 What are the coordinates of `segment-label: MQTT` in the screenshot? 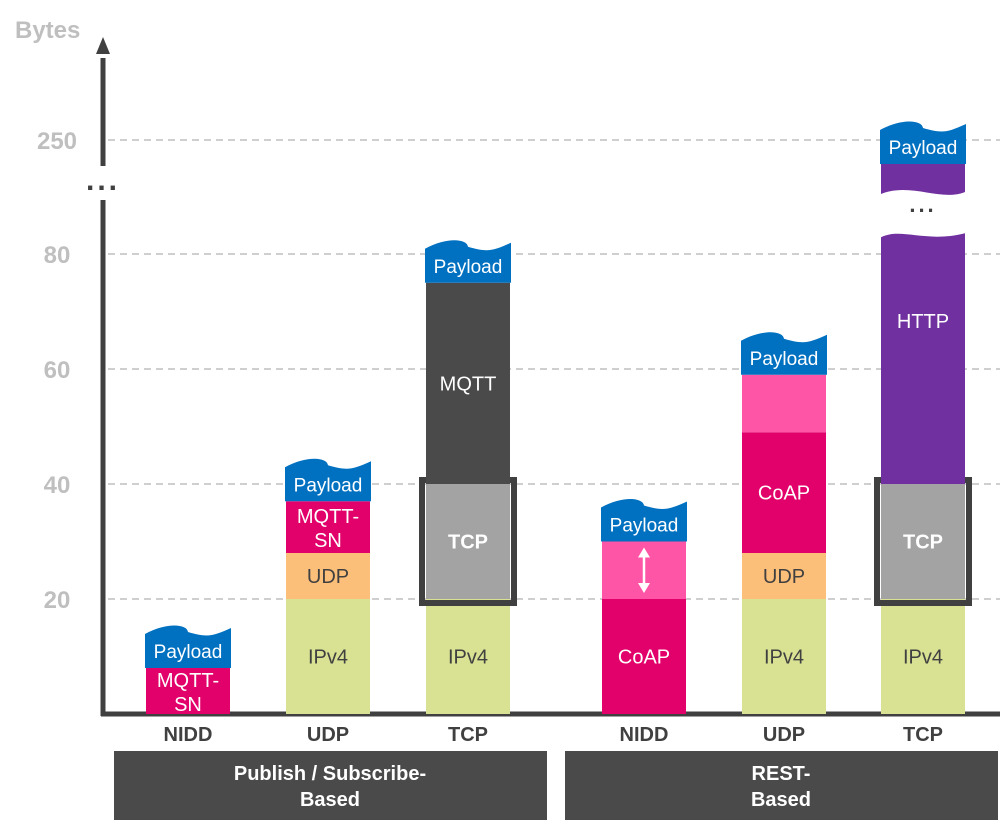 It's located at (468, 384).